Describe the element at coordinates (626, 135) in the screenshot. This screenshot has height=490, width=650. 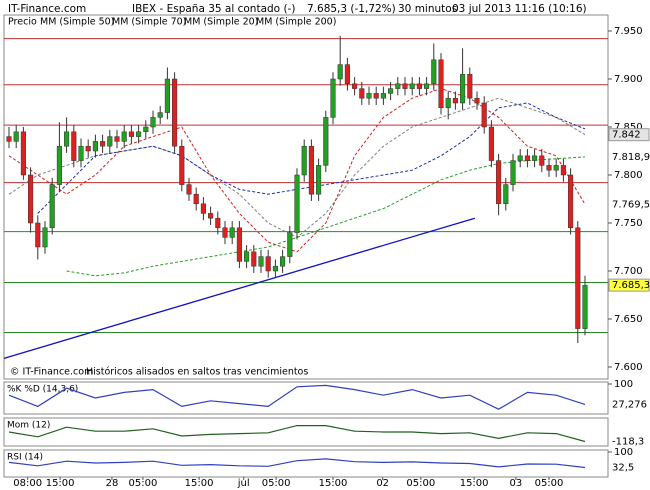
I see `price-tag-label: 7.842` at that location.